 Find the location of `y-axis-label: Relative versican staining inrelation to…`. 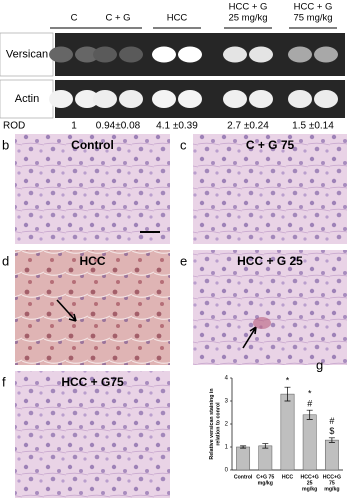

y-axis-label: Relative versican staining inrelation to… is located at coordinates (215, 423).